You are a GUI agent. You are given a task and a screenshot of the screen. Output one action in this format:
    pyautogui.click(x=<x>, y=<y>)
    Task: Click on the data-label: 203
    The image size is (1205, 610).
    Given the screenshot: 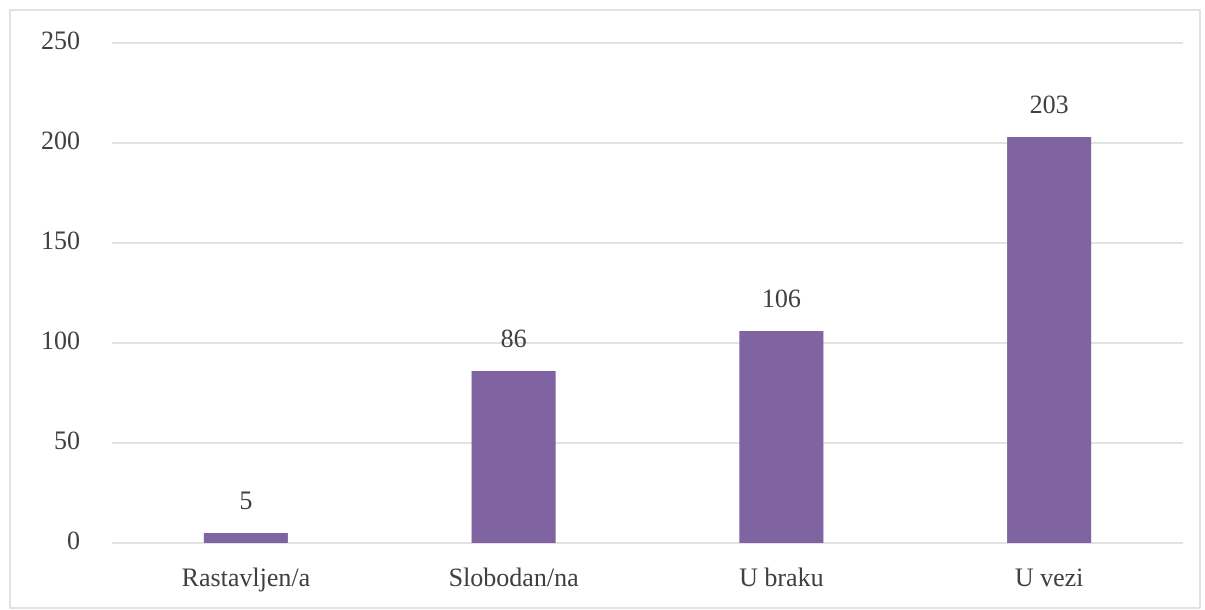 What is the action you would take?
    pyautogui.click(x=1049, y=104)
    